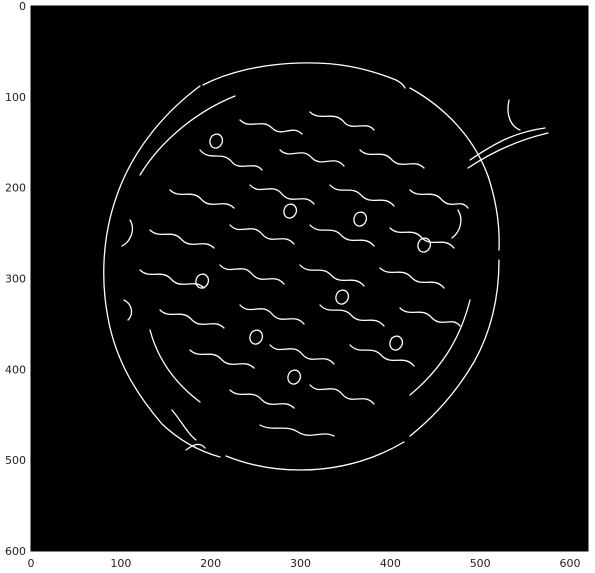 Image resolution: width=595 pixels, height=573 pixels. What do you see at coordinates (120, 563) in the screenshot?
I see `x-tick-label: 100` at bounding box center [120, 563].